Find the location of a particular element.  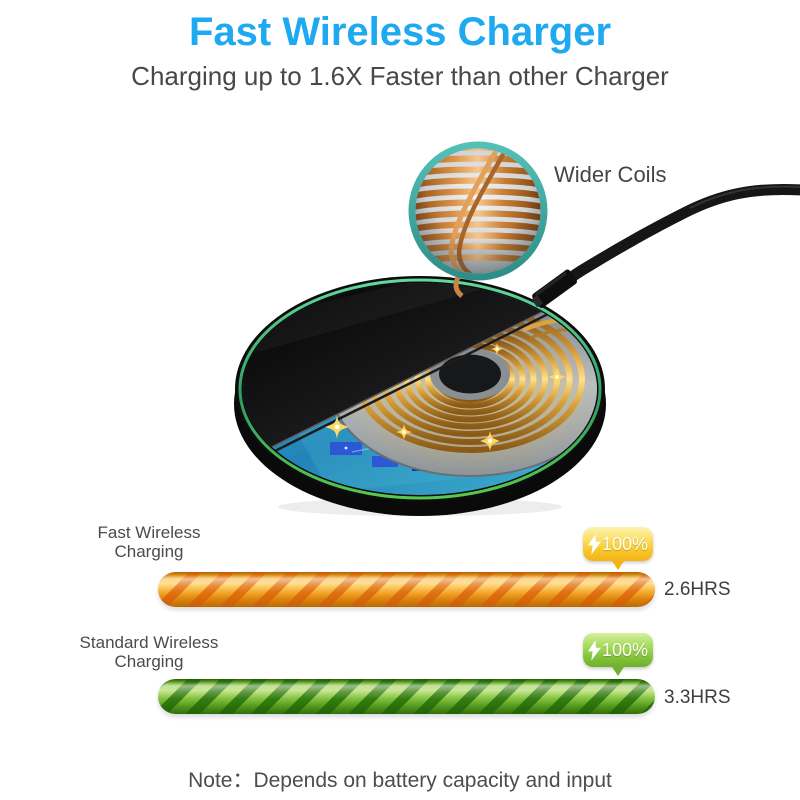

coil-zoom-lens is located at coordinates (478, 211).